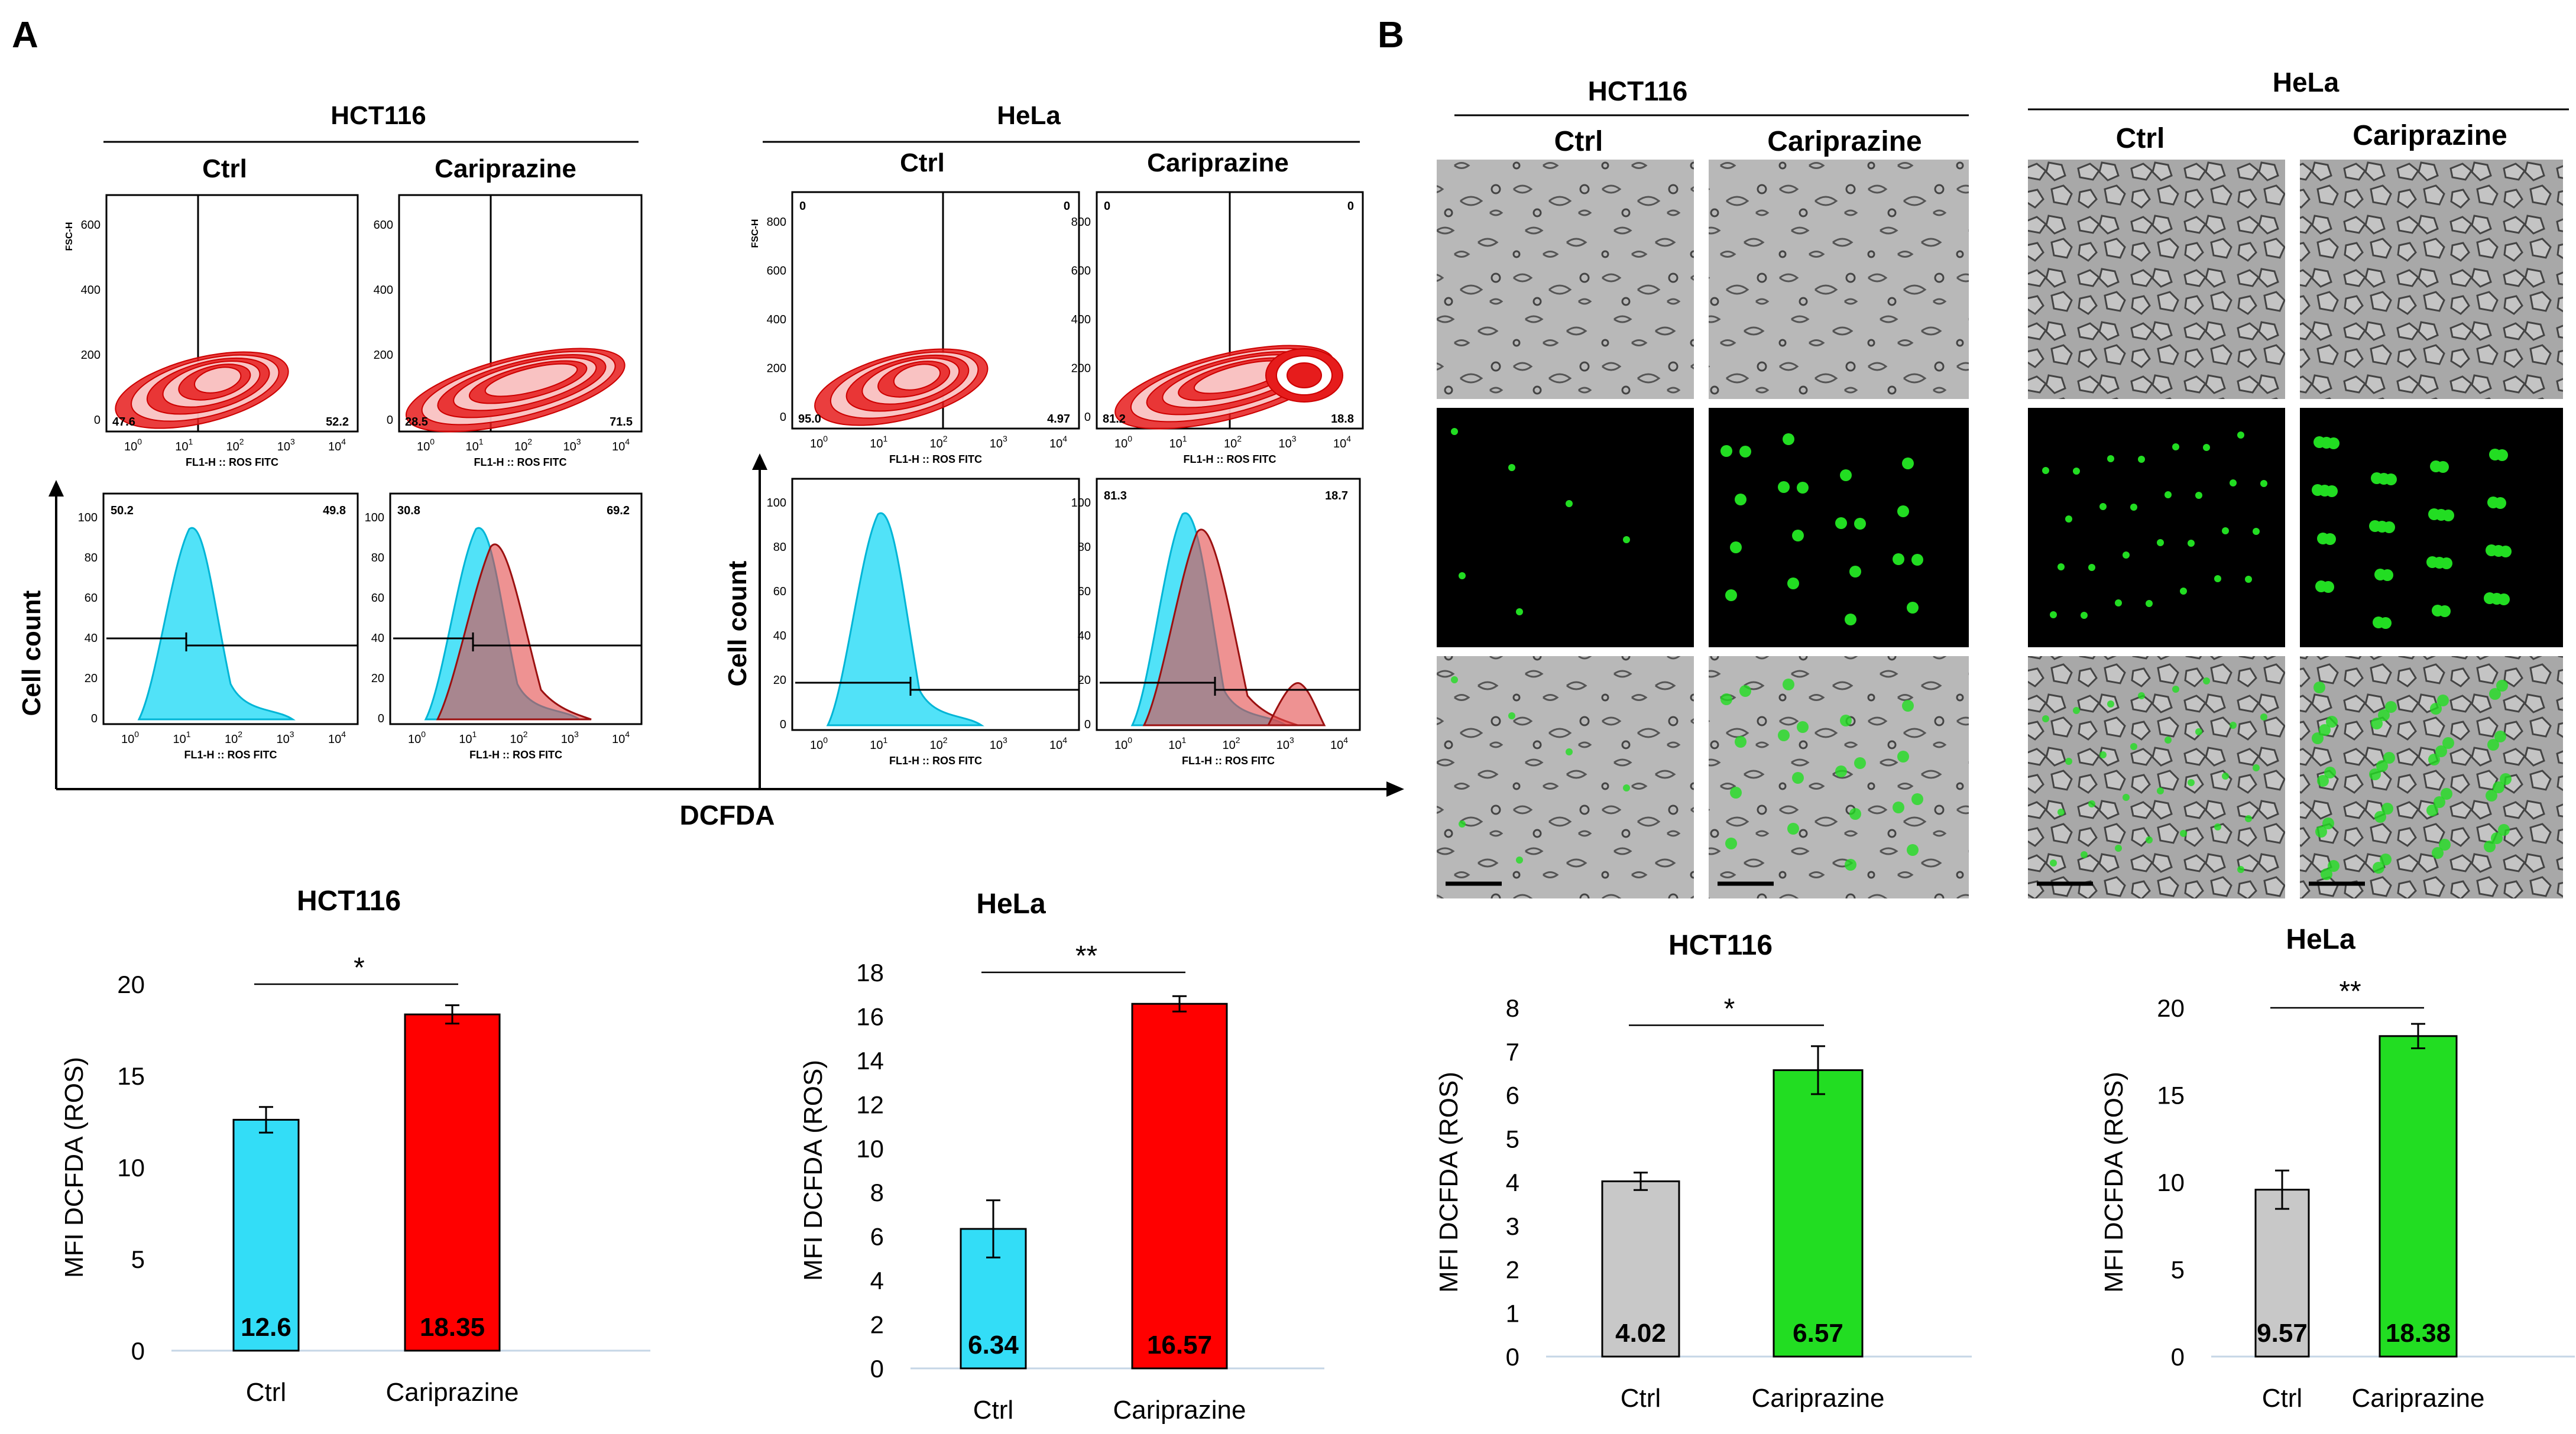  What do you see at coordinates (25, 35) in the screenshot?
I see `panel-label-a: A` at bounding box center [25, 35].